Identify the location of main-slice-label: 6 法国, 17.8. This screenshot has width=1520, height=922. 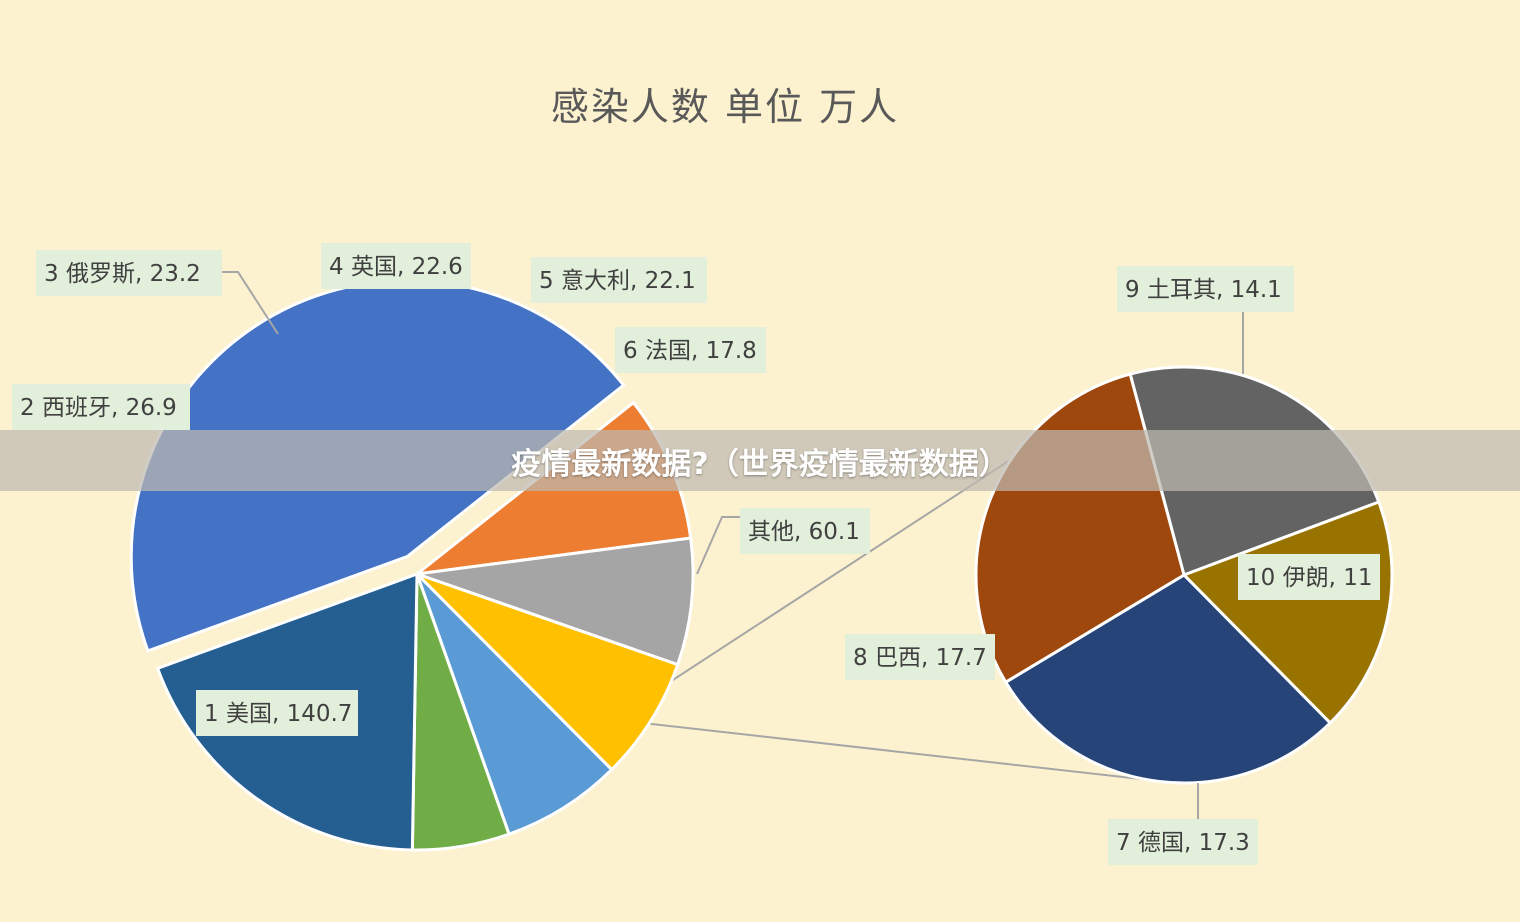
(690, 351).